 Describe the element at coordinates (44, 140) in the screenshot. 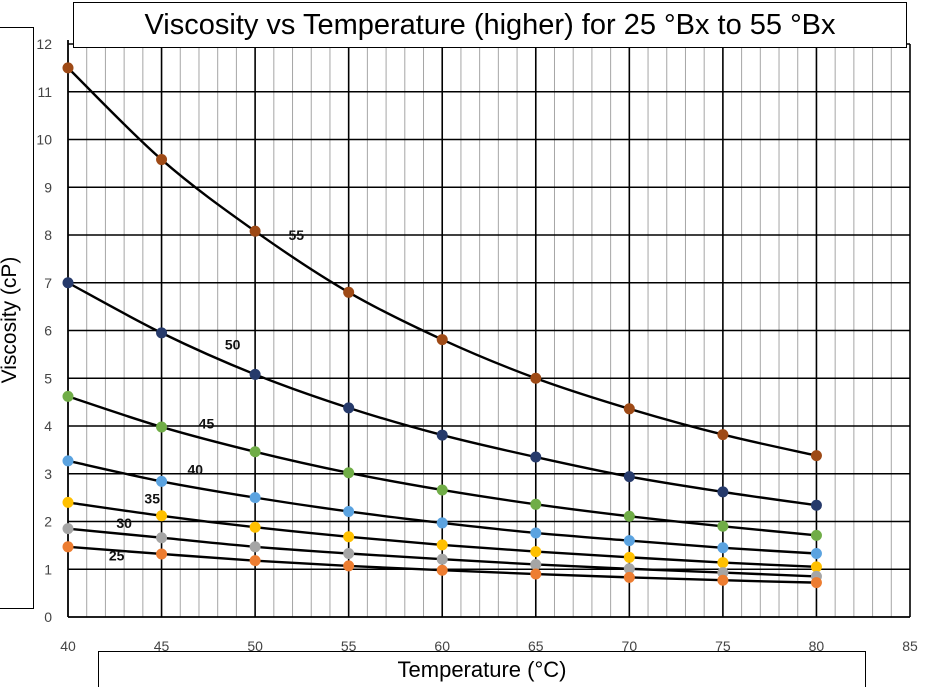

I see `y-tick-label: 10` at that location.